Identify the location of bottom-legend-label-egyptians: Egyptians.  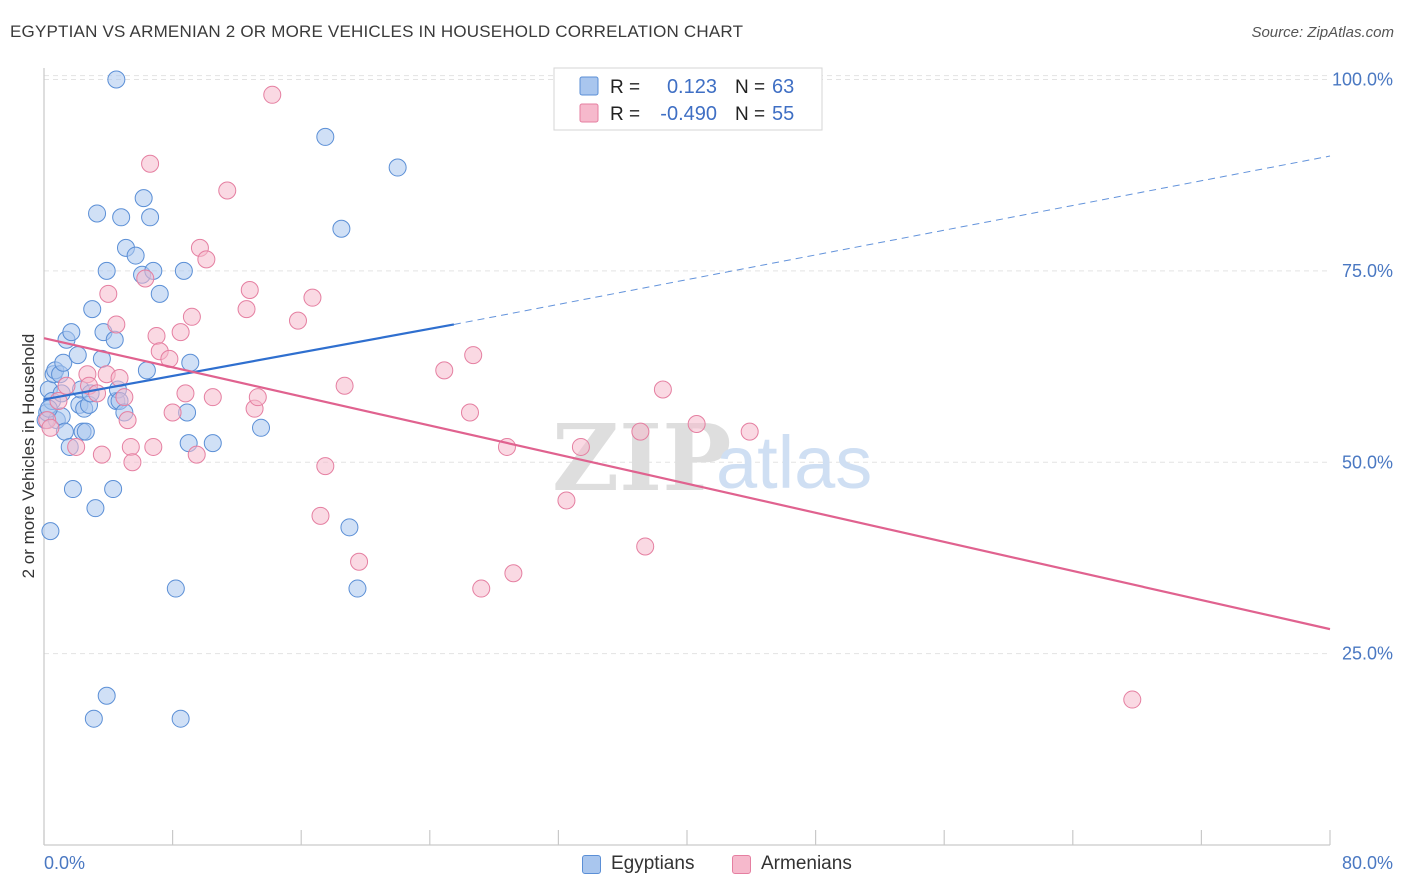
(653, 863).